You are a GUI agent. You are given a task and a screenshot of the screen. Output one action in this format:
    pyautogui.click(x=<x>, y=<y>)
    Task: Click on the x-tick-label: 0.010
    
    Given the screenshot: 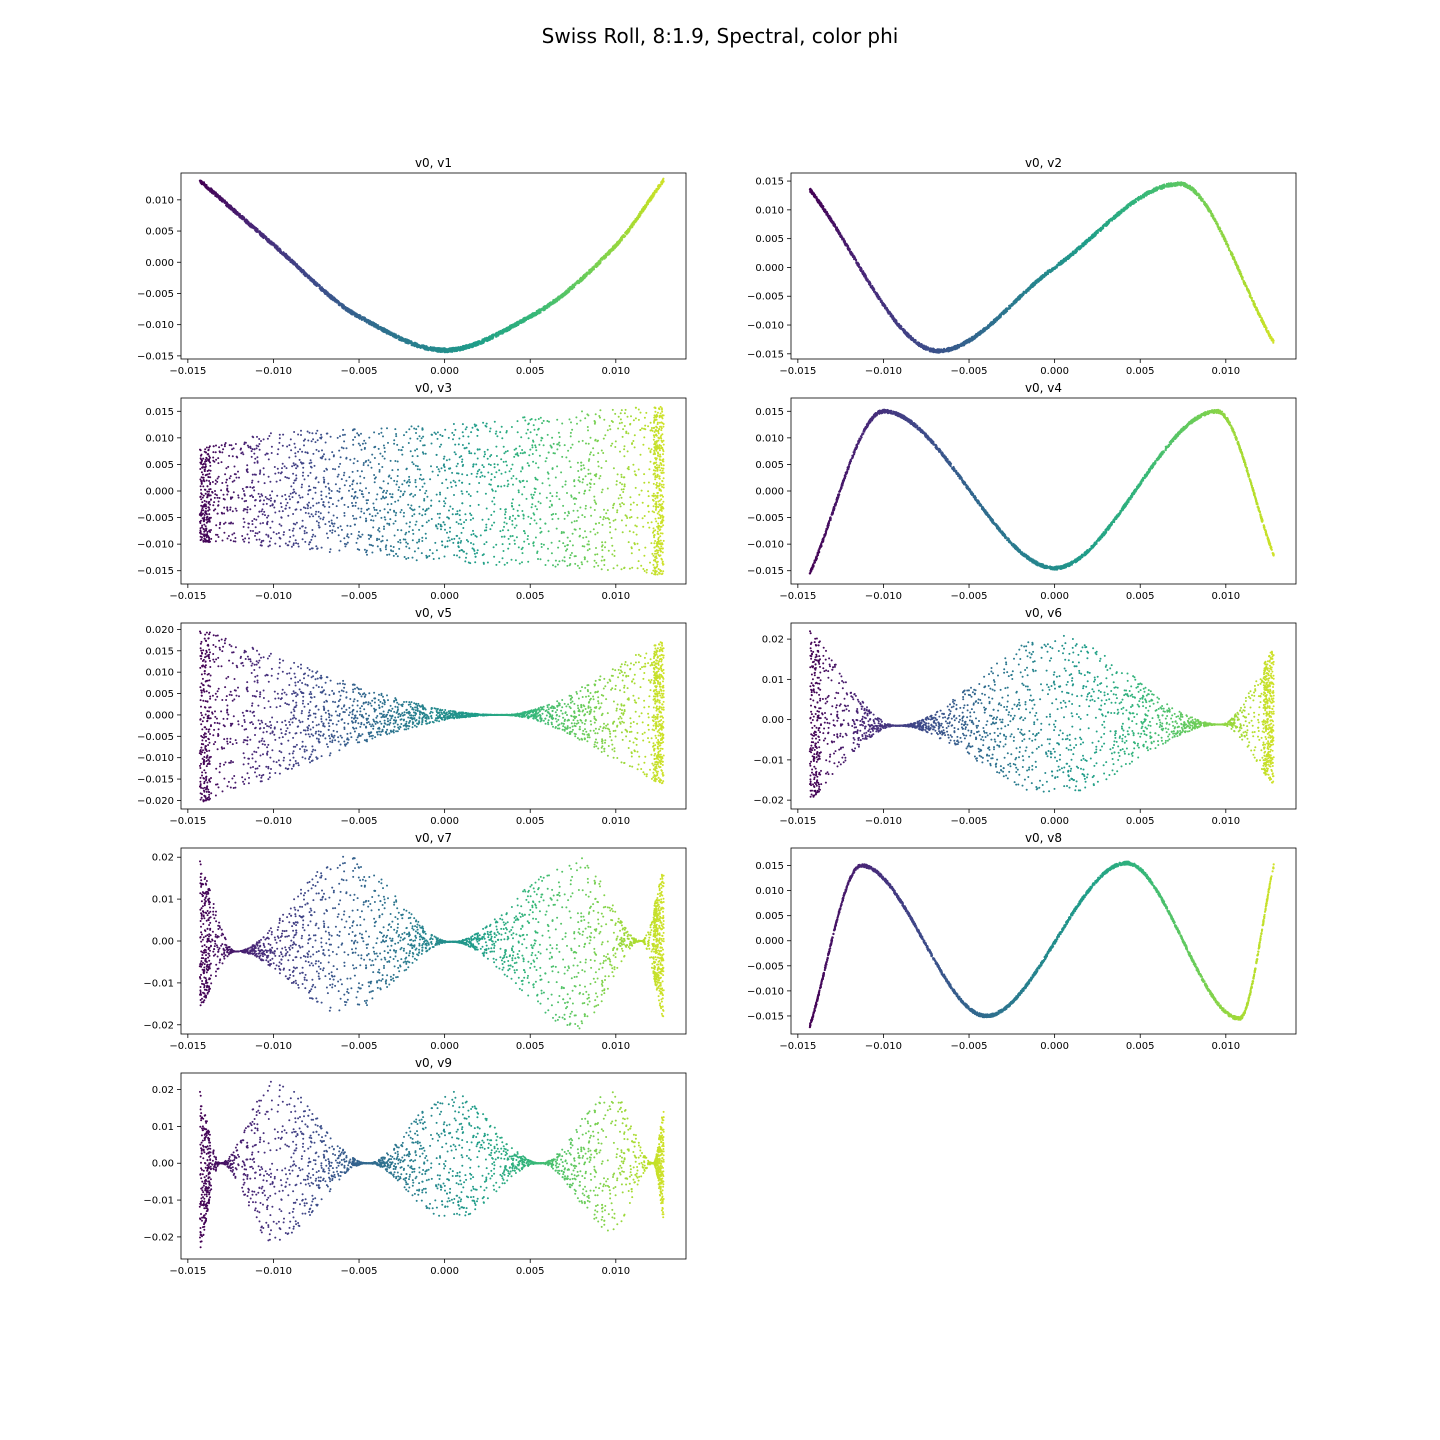 What is the action you would take?
    pyautogui.click(x=615, y=371)
    